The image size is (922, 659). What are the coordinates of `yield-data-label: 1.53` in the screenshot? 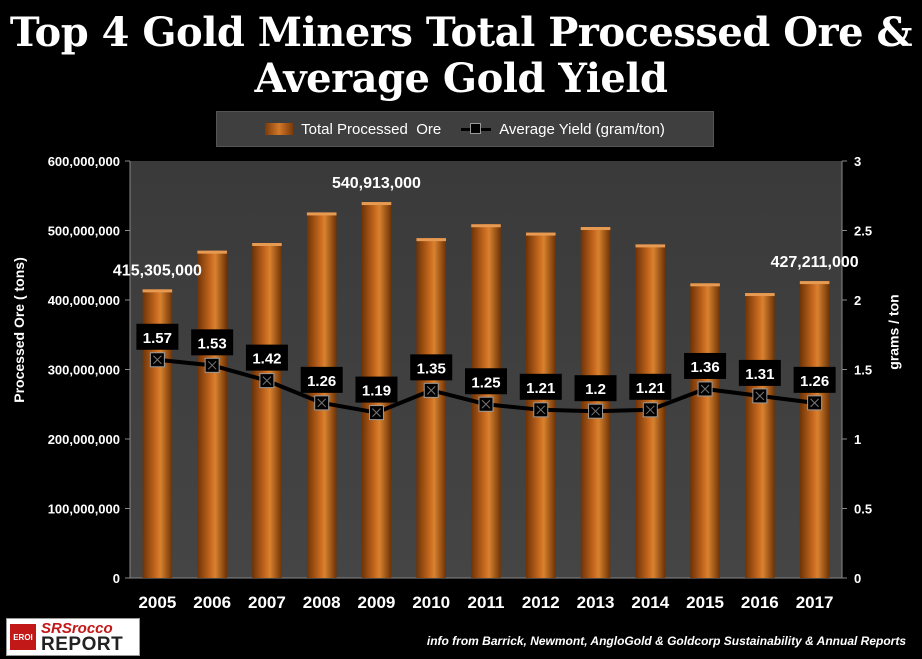 It's located at (212, 343).